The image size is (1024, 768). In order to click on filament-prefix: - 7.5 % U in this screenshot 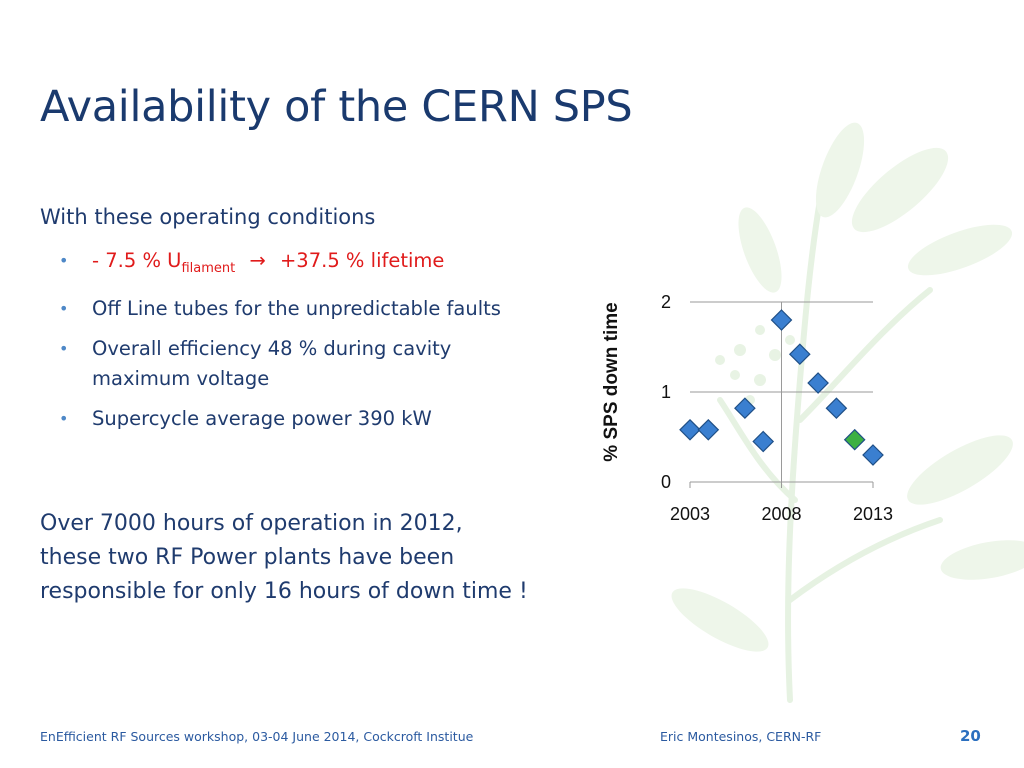, I will do `click(137, 260)`.